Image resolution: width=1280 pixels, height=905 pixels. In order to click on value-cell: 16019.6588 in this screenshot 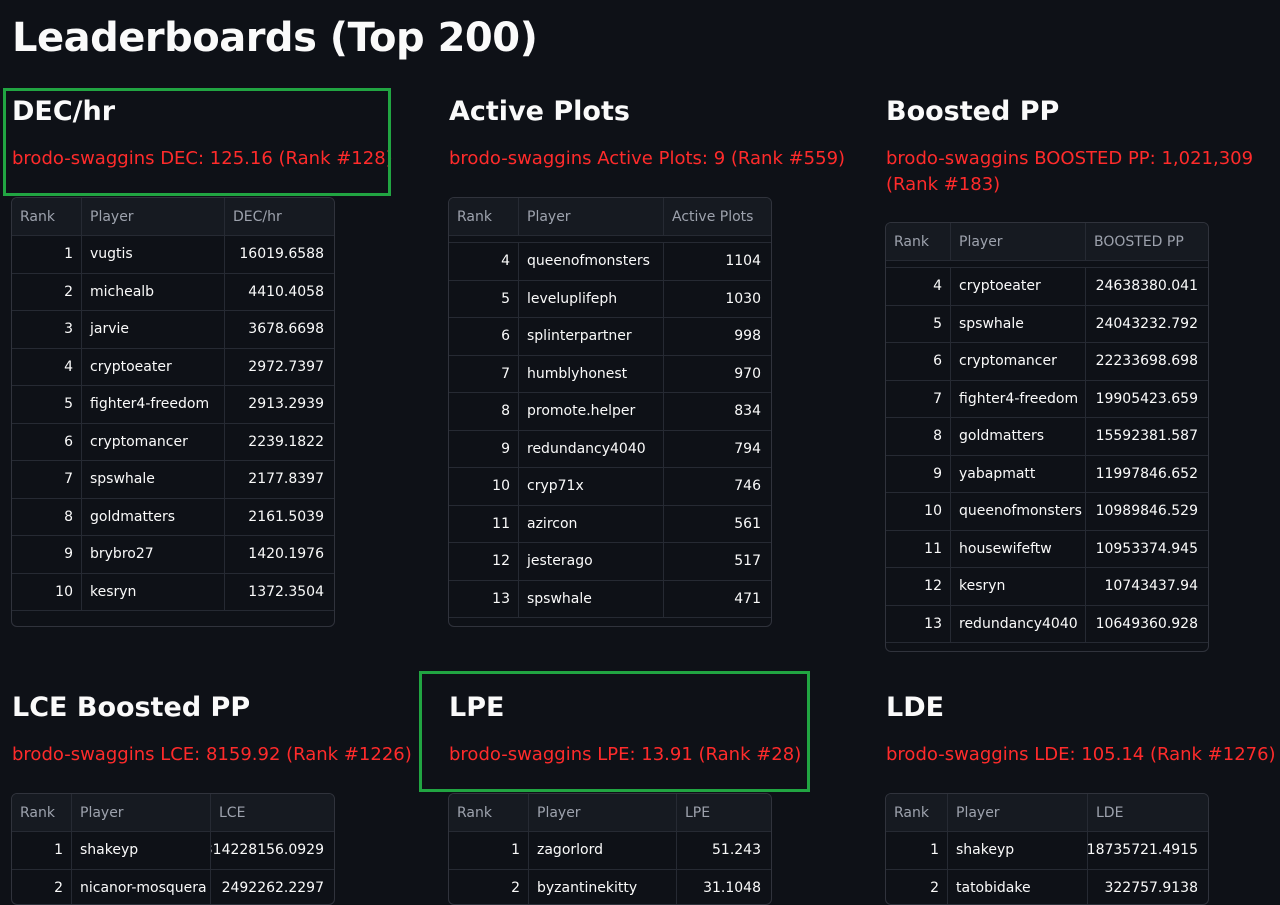, I will do `click(278, 254)`.